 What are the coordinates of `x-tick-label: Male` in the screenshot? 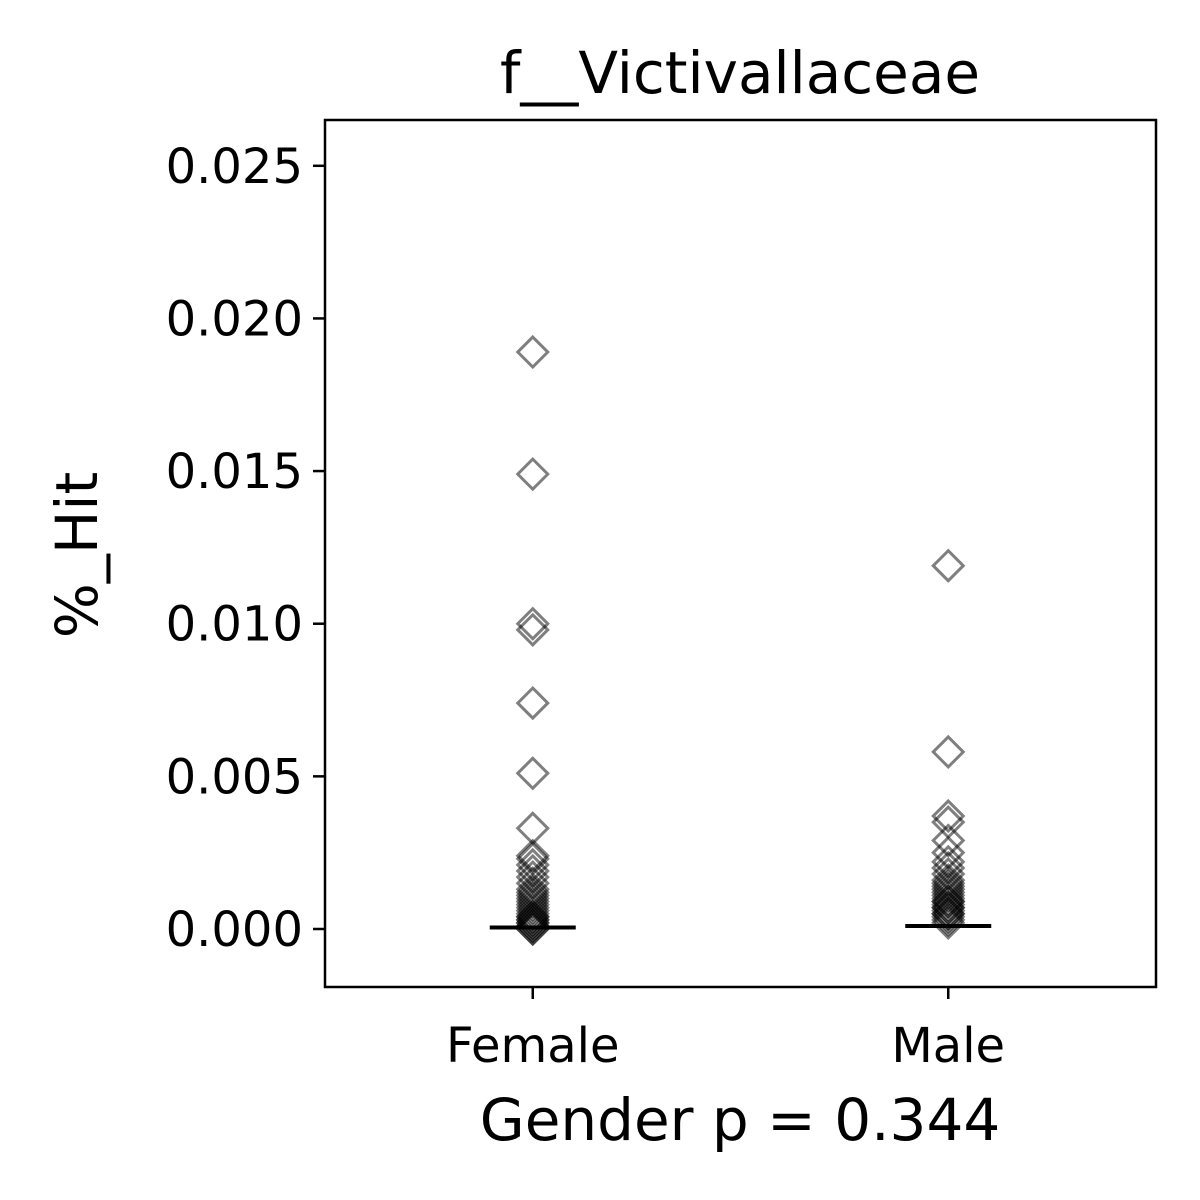 It's located at (948, 1046).